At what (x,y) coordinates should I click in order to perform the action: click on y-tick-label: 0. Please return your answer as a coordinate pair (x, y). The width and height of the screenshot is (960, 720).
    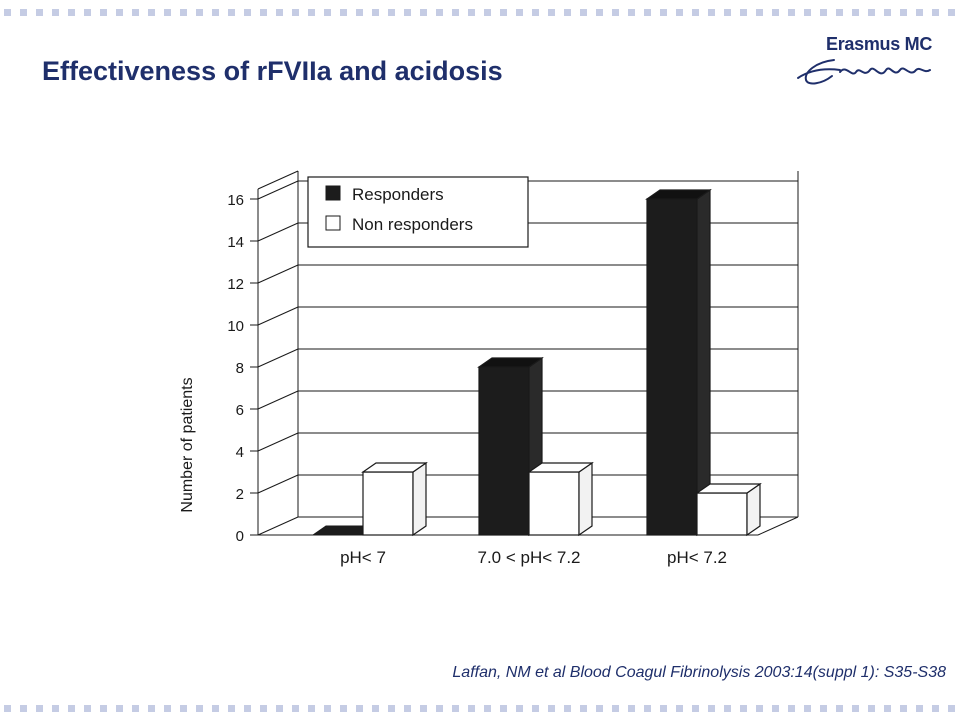
    Looking at the image, I should click on (240, 536).